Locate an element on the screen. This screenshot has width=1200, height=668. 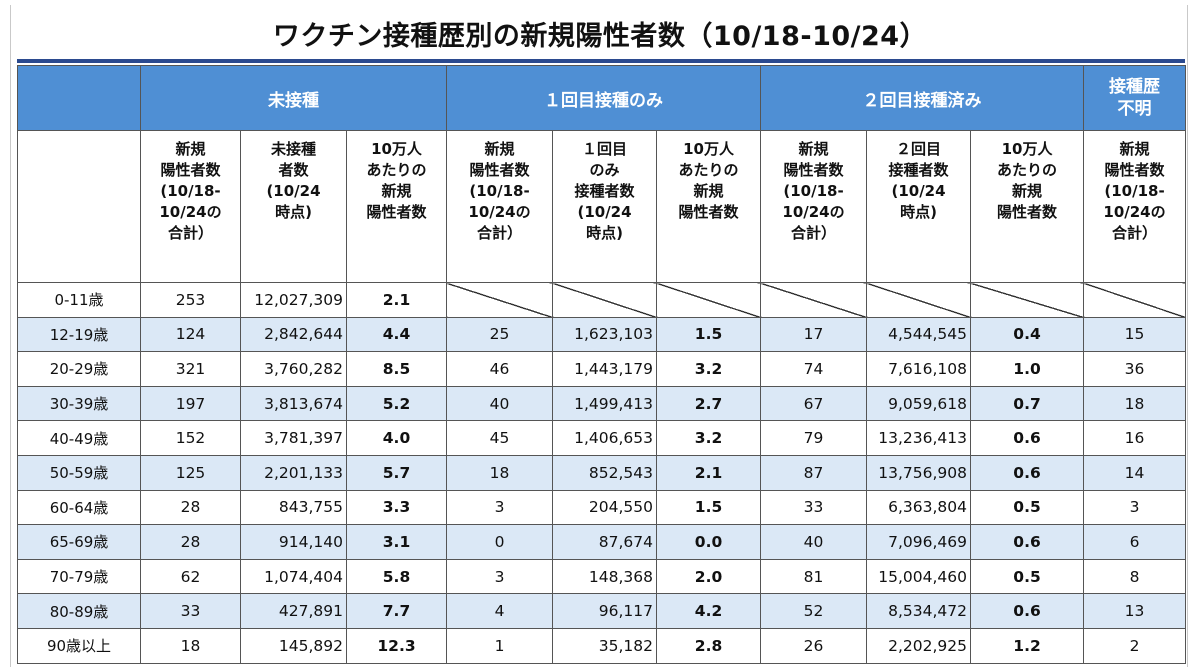
unvax-count-cell: 427,891 is located at coordinates (293, 611).